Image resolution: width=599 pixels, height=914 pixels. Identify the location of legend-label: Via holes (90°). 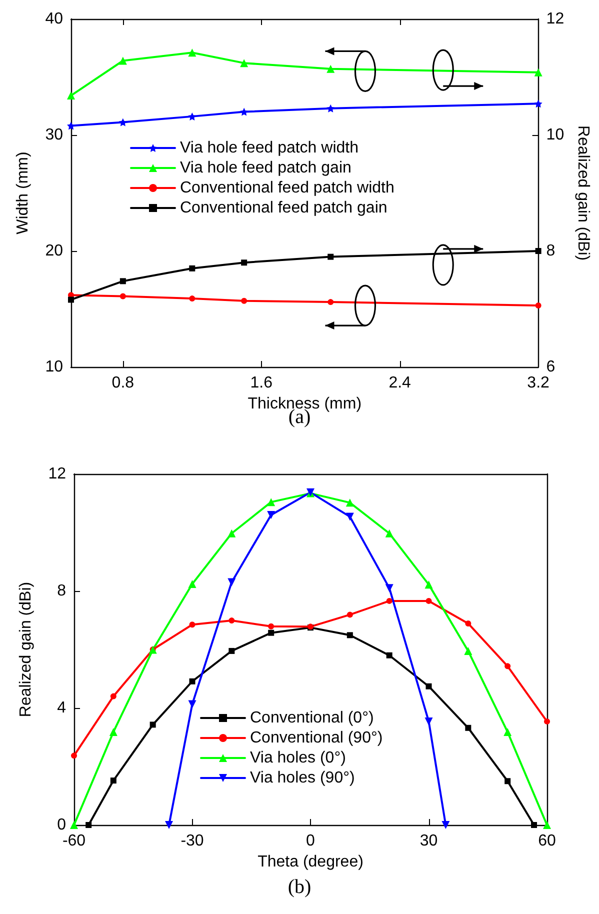
(302, 778).